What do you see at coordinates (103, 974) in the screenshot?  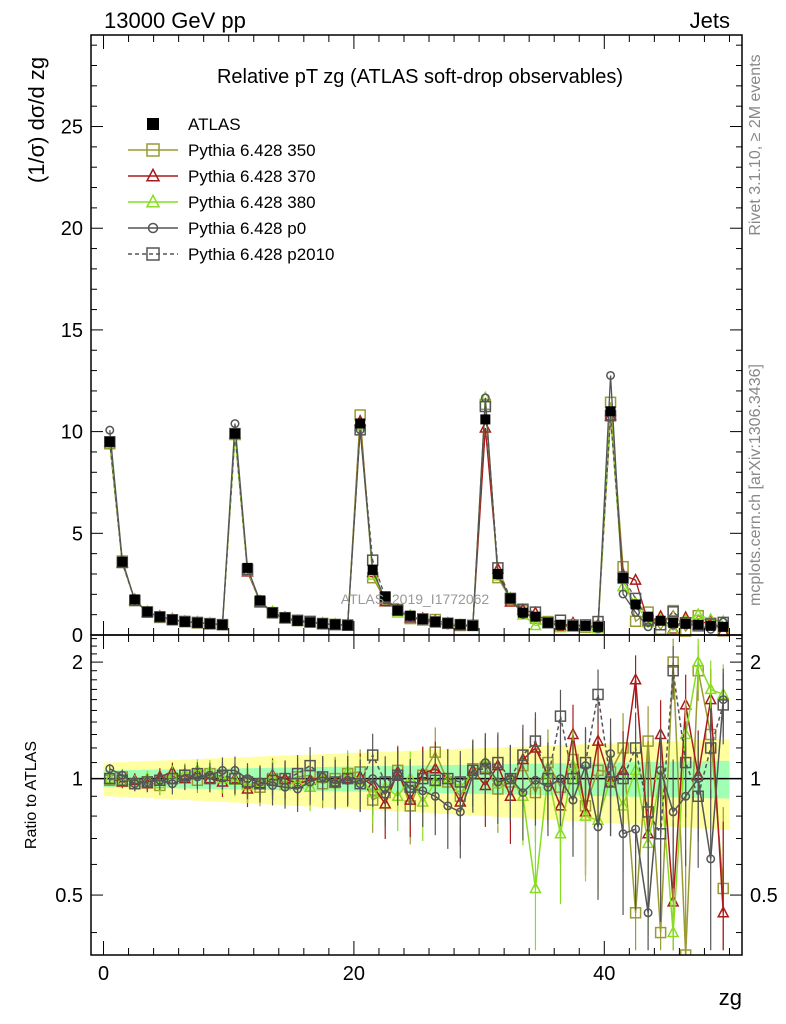 I see `x-tick-label: 0` at bounding box center [103, 974].